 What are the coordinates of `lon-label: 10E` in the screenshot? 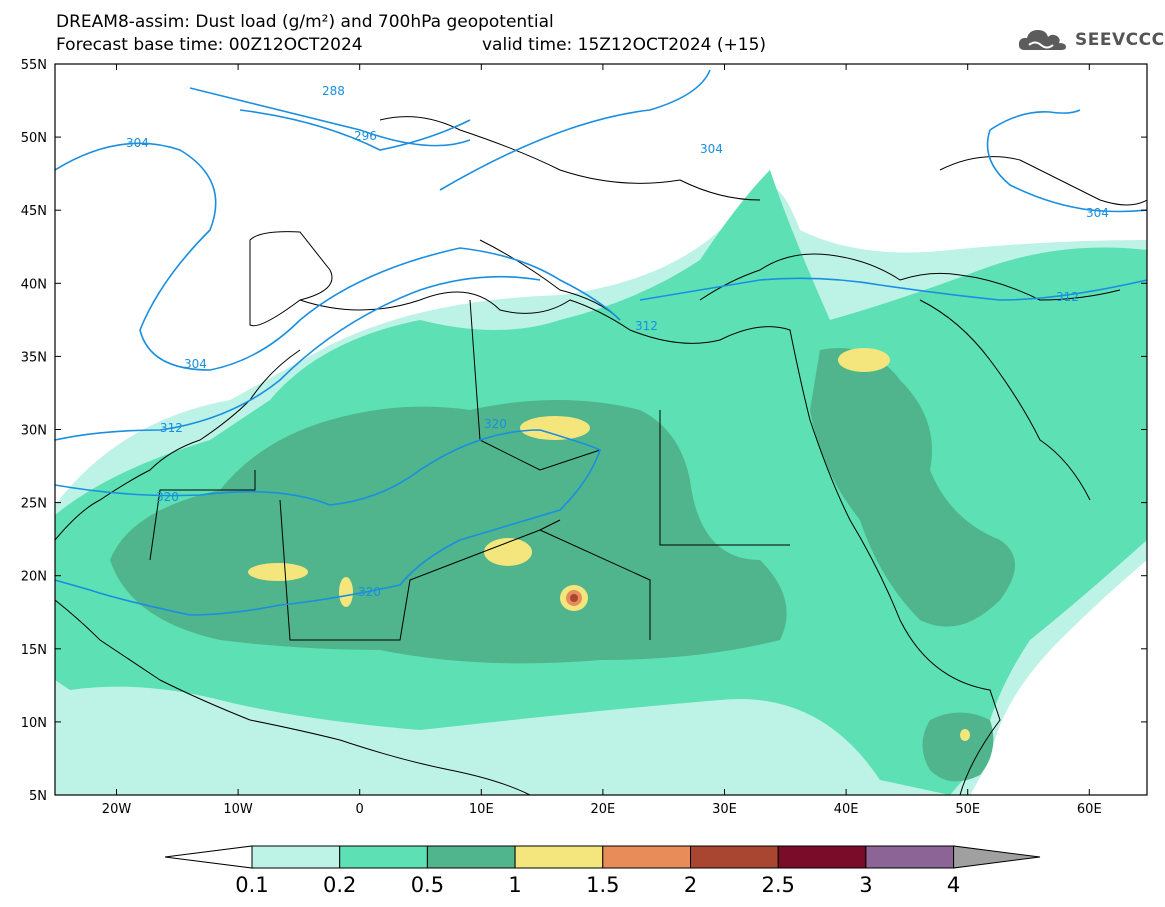 It's located at (481, 809).